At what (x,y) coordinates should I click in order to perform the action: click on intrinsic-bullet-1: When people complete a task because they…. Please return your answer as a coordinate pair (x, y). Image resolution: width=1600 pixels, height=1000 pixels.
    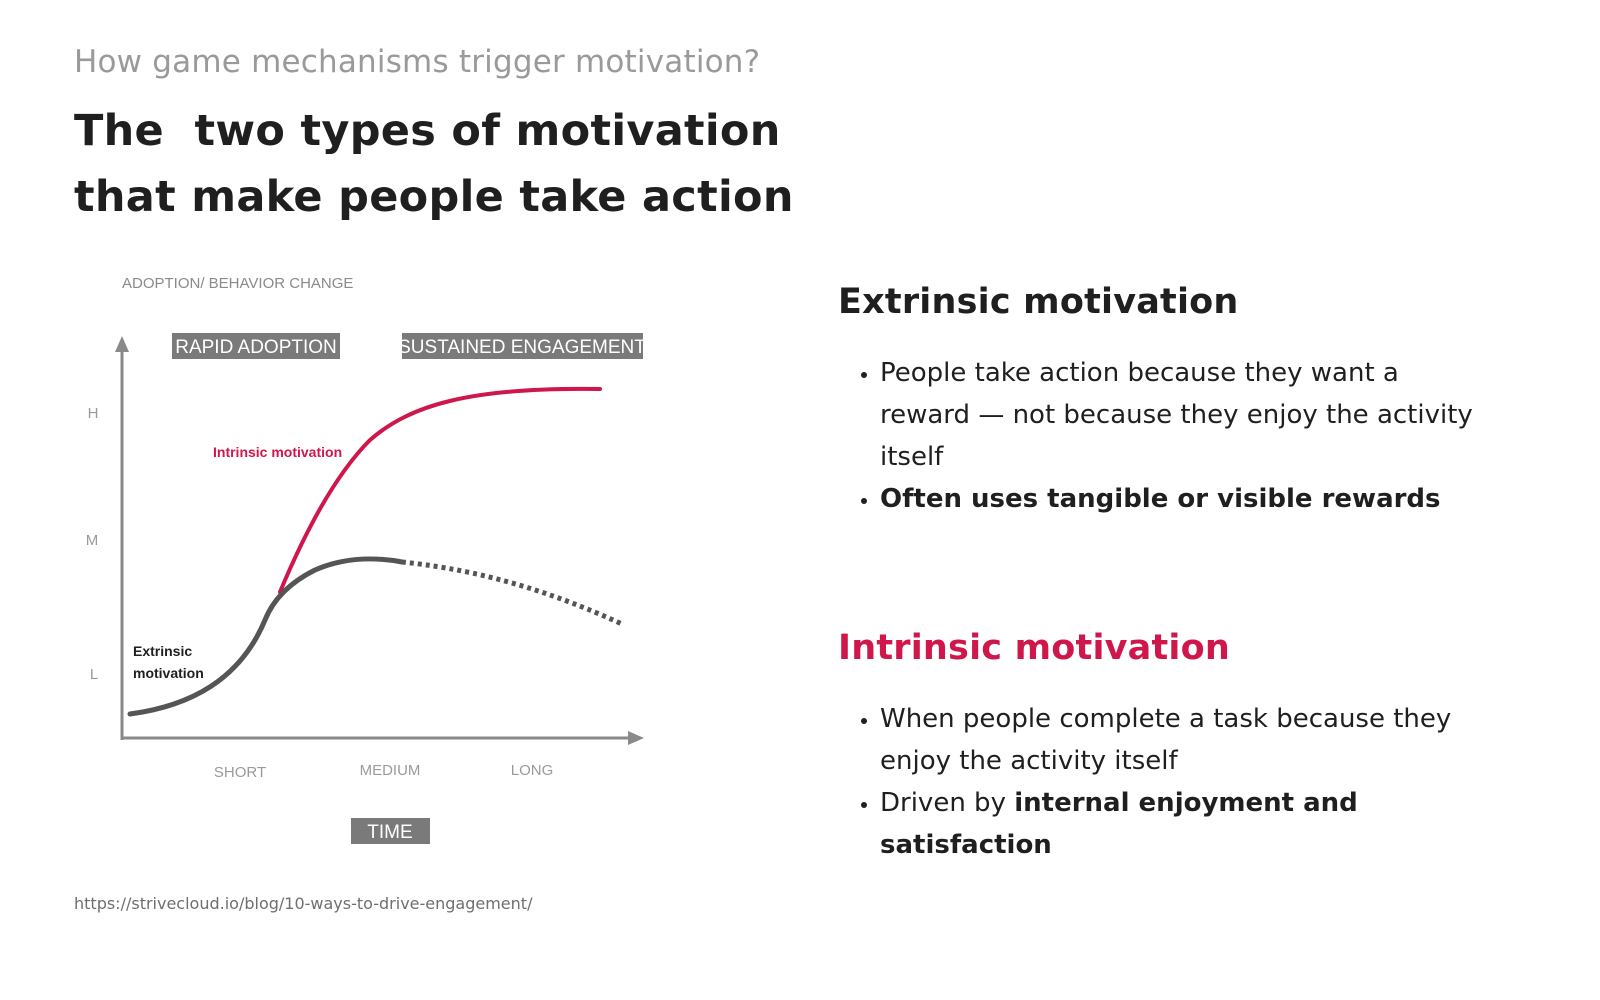
    Looking at the image, I should click on (1179, 740).